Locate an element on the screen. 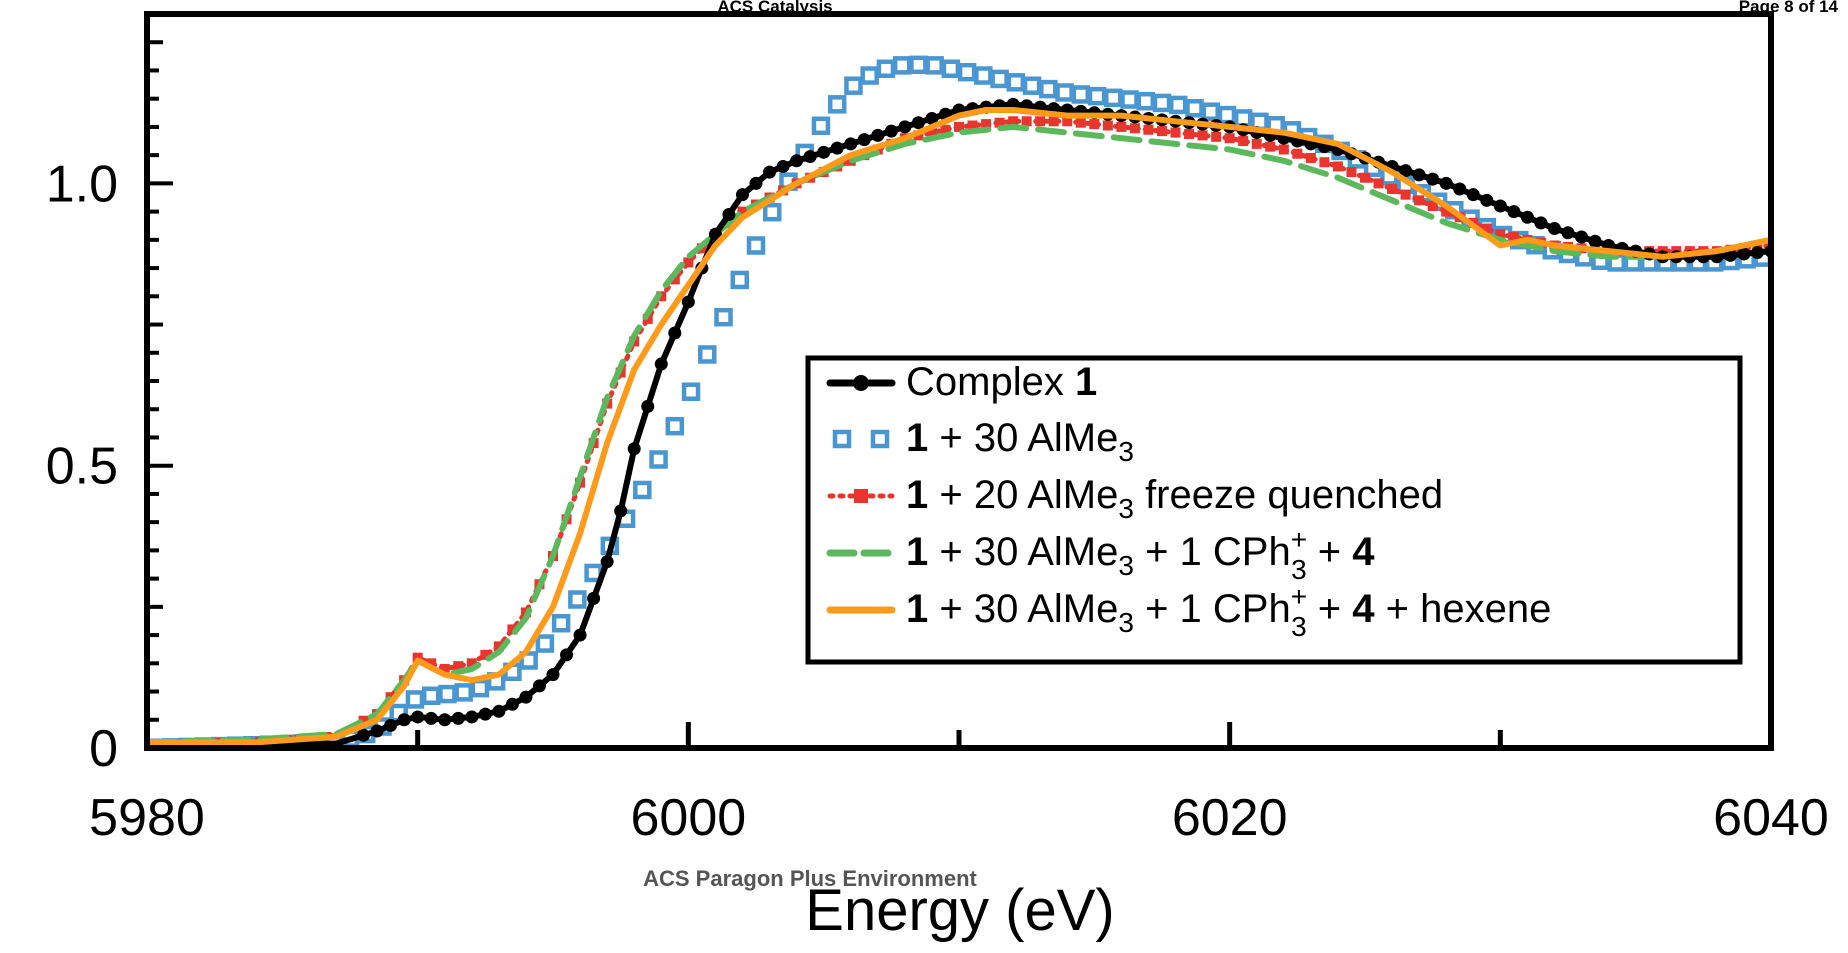  journal-header: ACS Catalysis is located at coordinates (774, 8).